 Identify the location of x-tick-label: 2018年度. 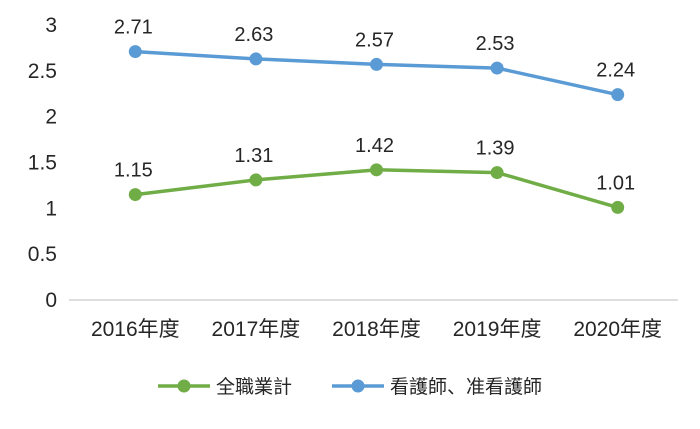
(376, 329).